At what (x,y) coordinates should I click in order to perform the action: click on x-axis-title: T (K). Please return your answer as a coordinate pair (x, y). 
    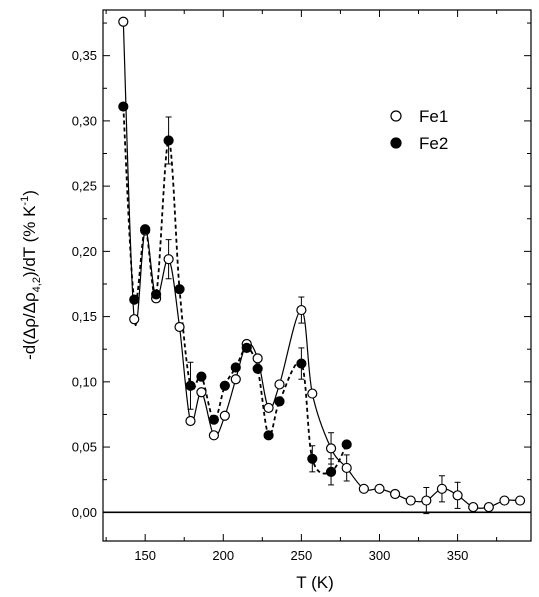
    Looking at the image, I should click on (314, 582).